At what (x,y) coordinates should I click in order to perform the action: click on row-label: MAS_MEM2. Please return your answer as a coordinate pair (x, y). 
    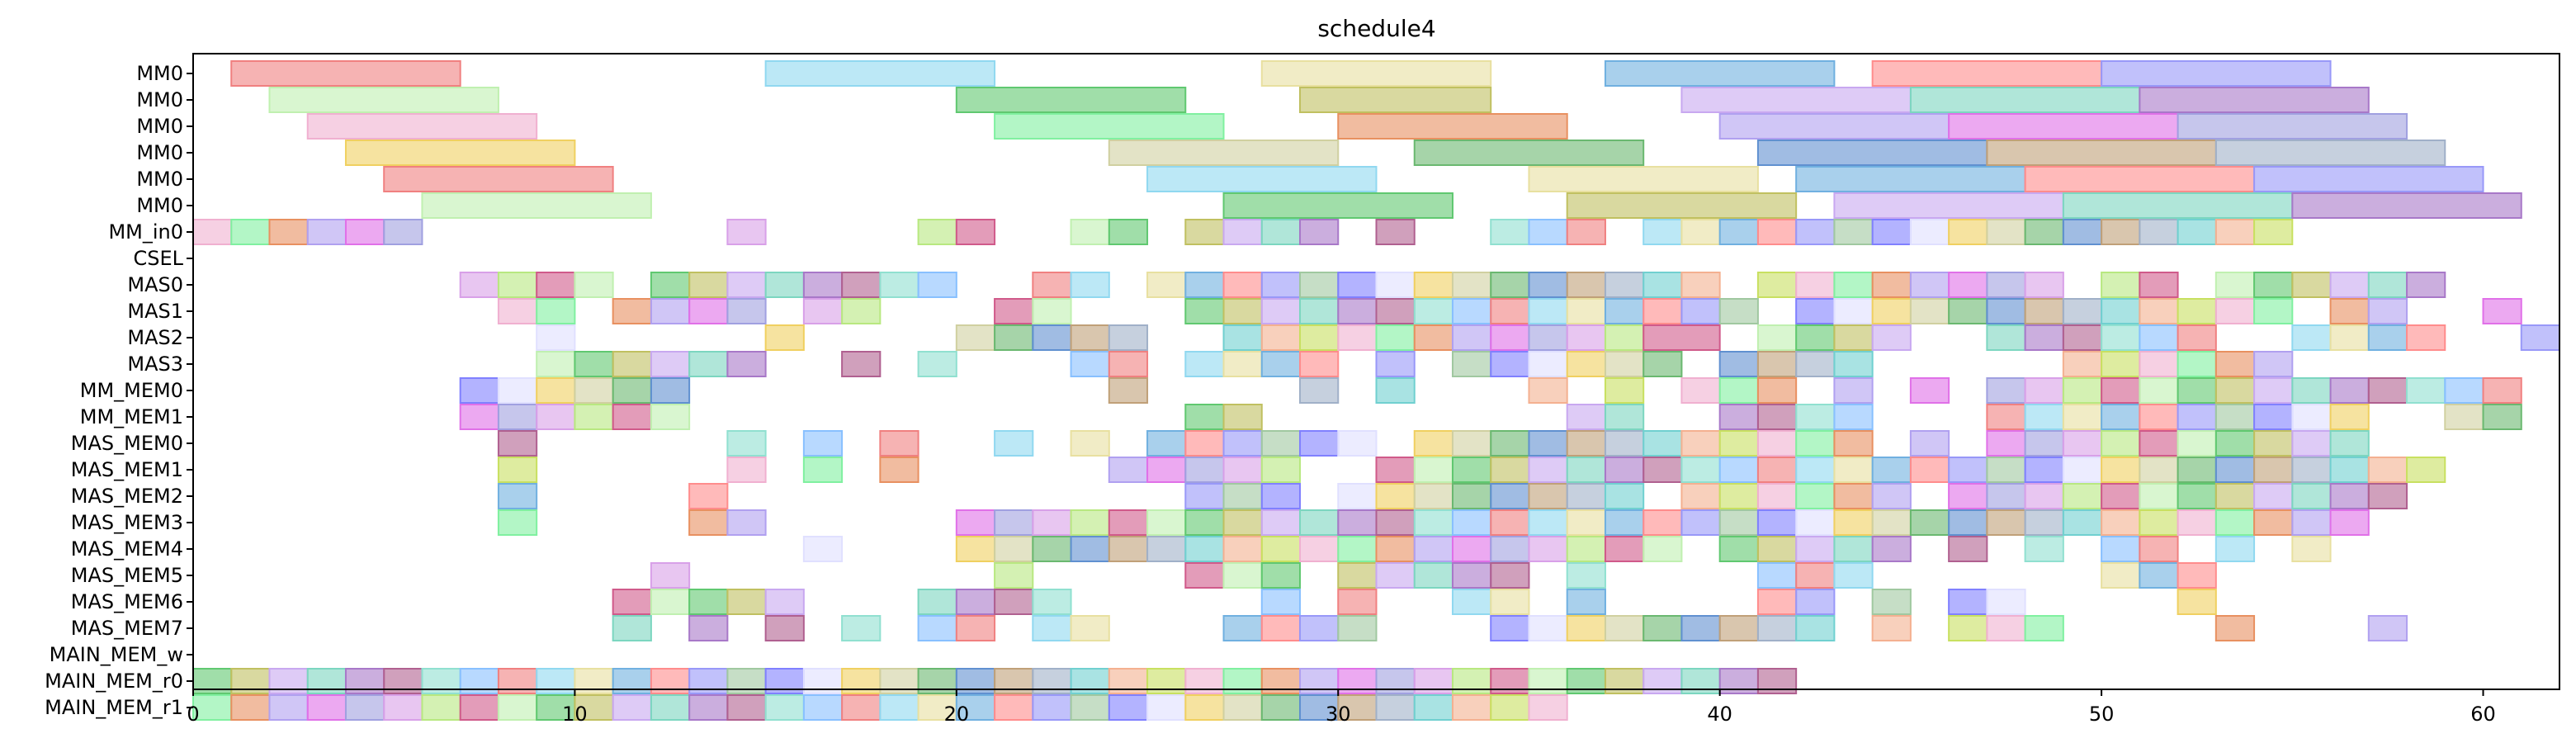
    Looking at the image, I should click on (127, 497).